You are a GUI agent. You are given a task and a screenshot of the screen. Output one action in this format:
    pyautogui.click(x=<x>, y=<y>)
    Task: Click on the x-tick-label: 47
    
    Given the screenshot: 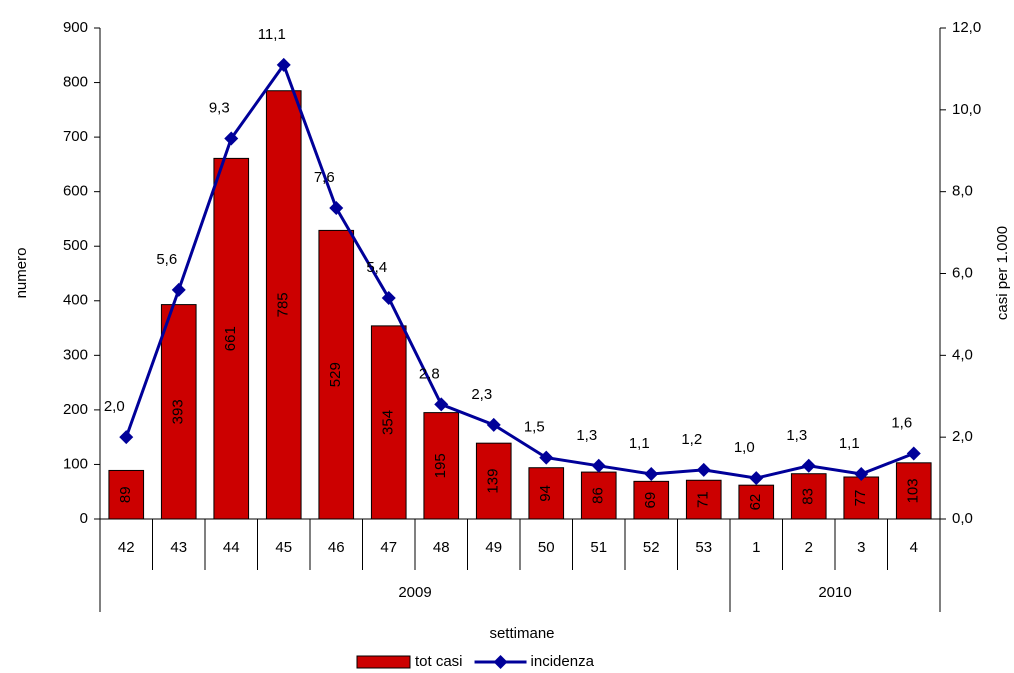 What is the action you would take?
    pyautogui.click(x=388, y=547)
    